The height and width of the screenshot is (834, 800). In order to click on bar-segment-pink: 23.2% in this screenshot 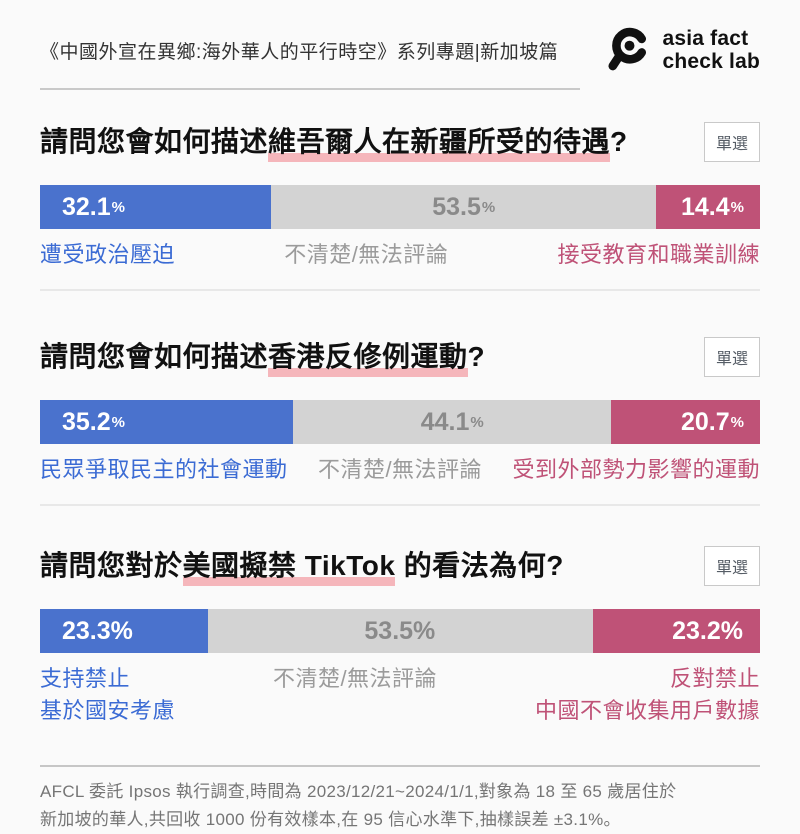, I will do `click(676, 631)`.